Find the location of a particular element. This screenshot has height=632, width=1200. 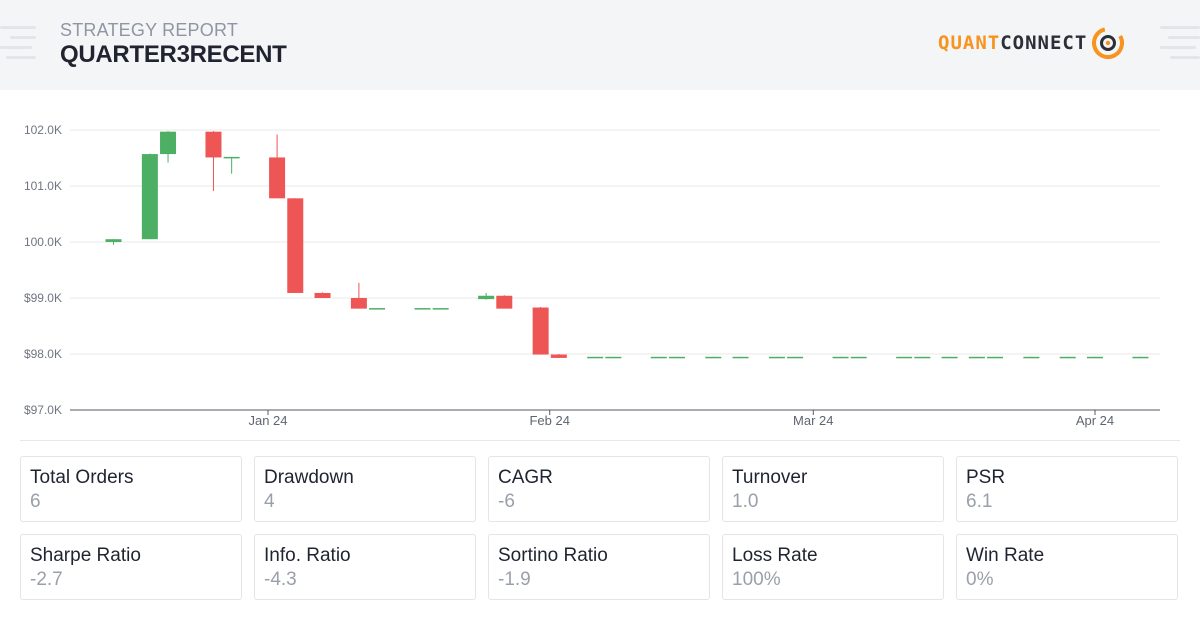

stat-card: Info. Ratio -4.3 is located at coordinates (365, 567).